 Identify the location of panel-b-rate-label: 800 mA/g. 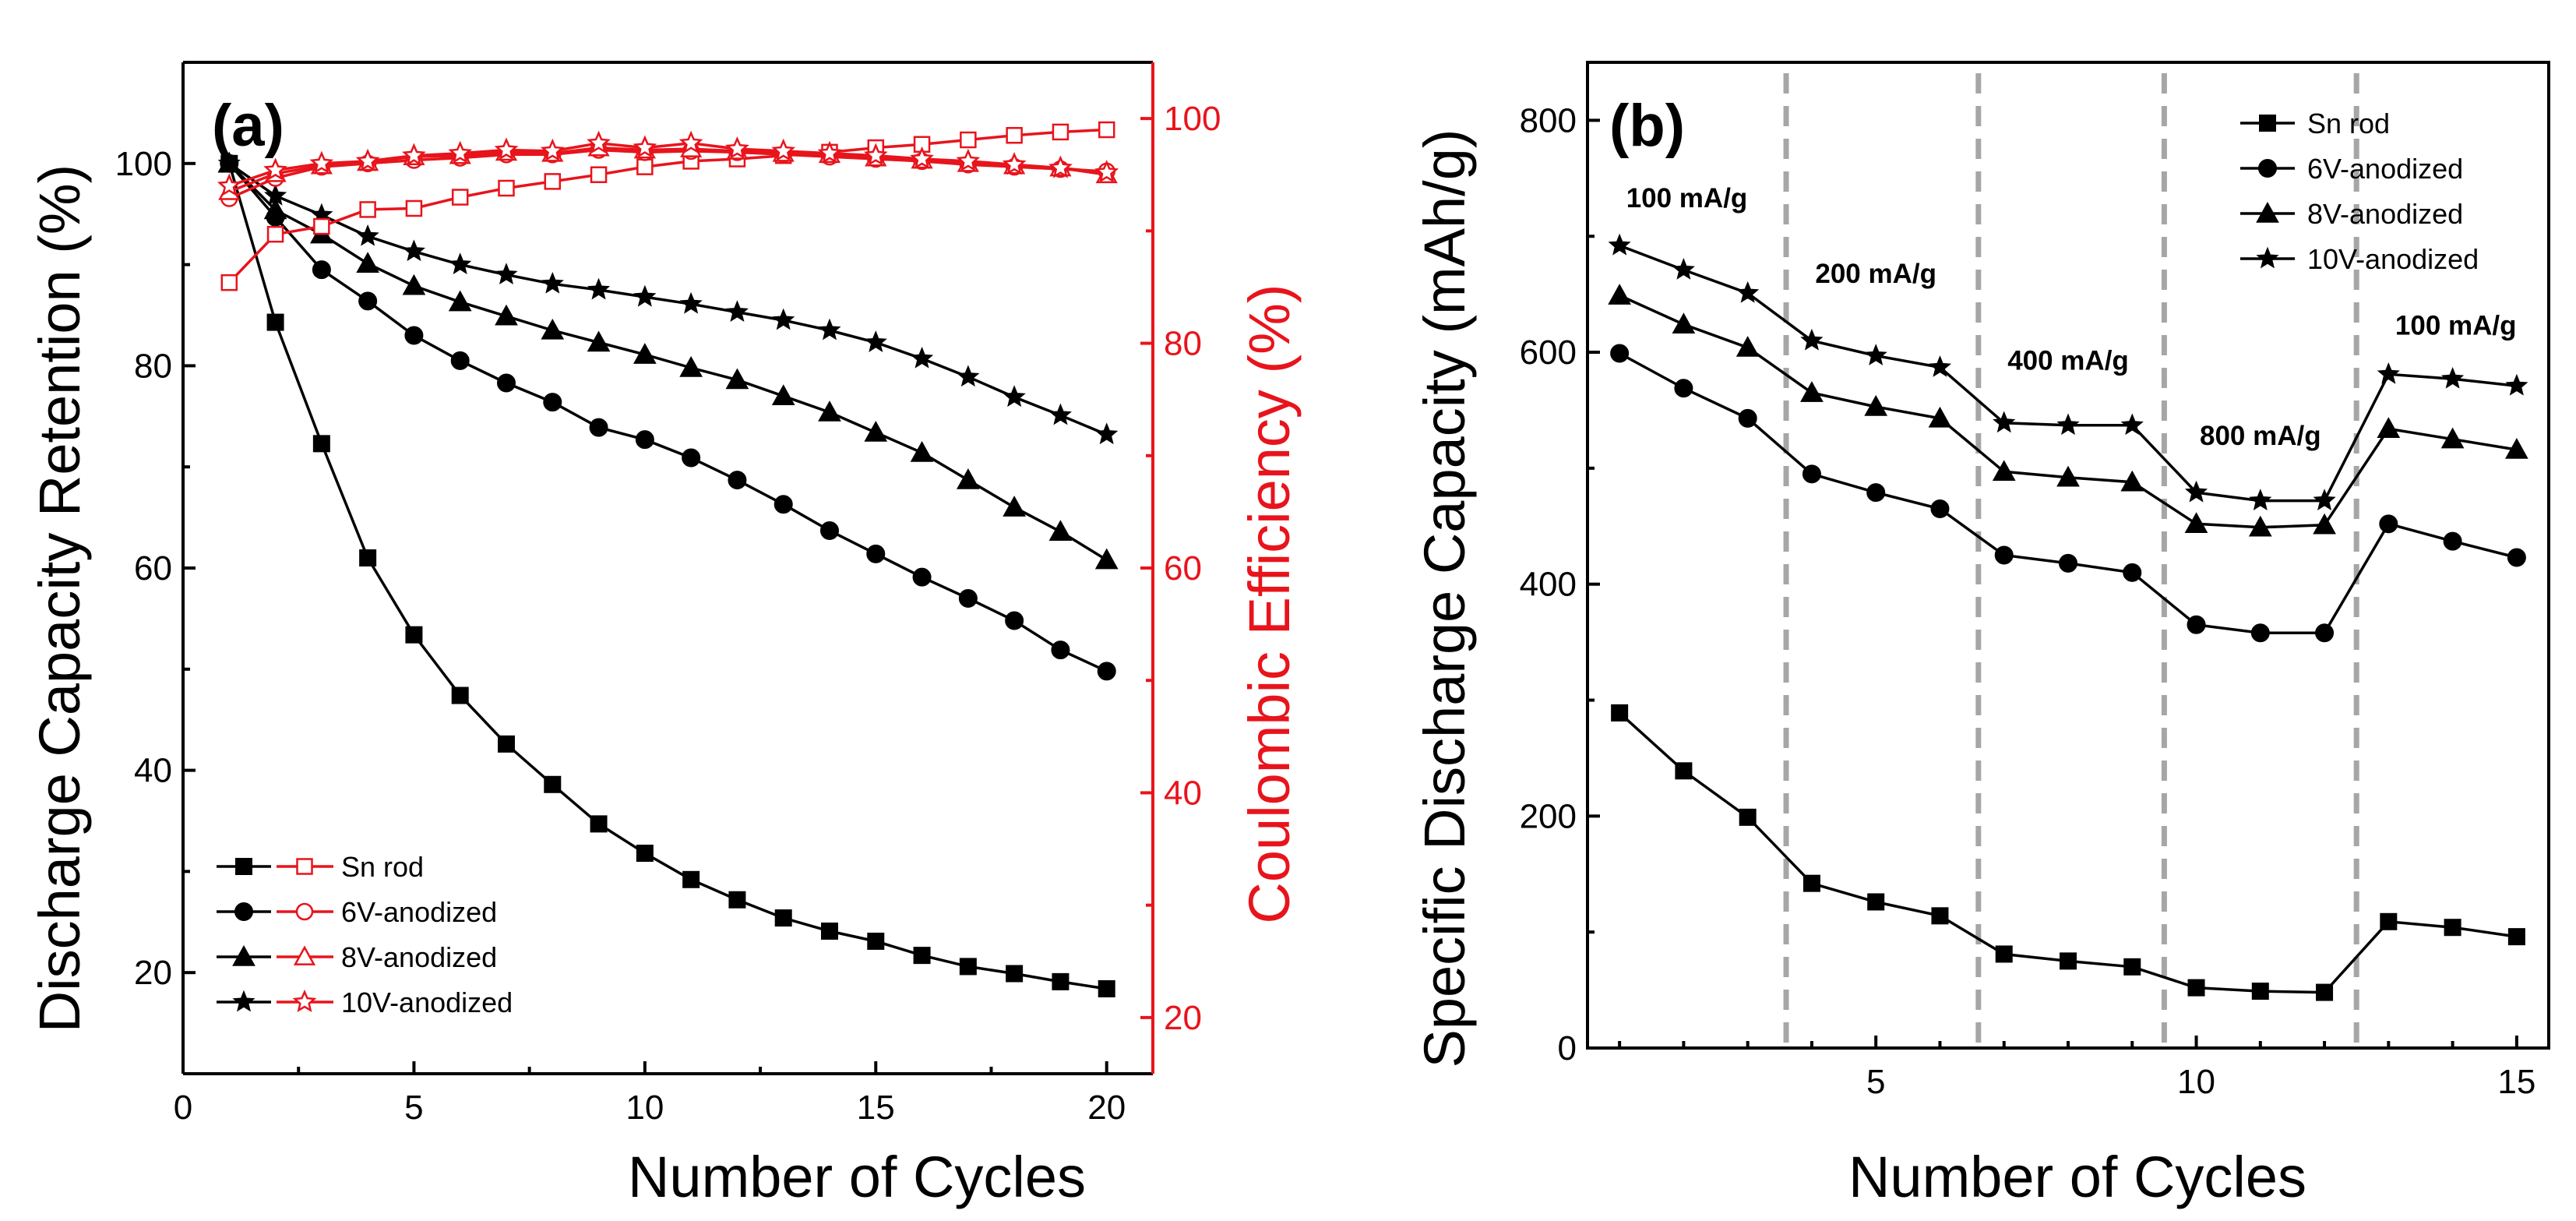
(2260, 436).